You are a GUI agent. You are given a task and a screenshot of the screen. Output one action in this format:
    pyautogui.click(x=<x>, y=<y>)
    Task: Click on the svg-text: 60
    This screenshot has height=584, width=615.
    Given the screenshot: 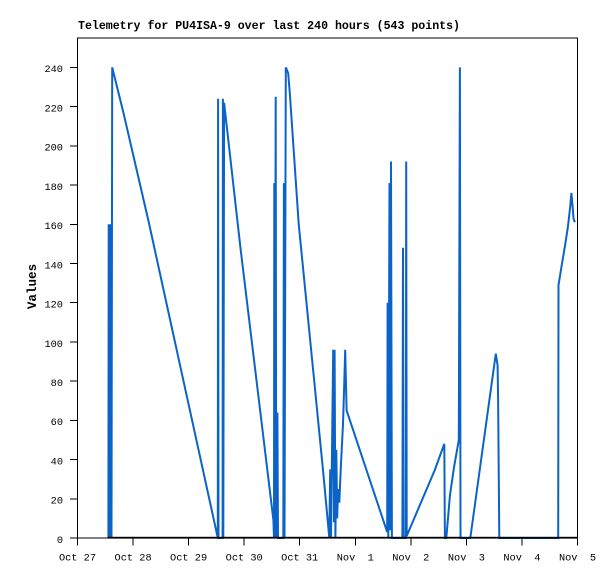 What is the action you would take?
    pyautogui.click(x=57, y=423)
    